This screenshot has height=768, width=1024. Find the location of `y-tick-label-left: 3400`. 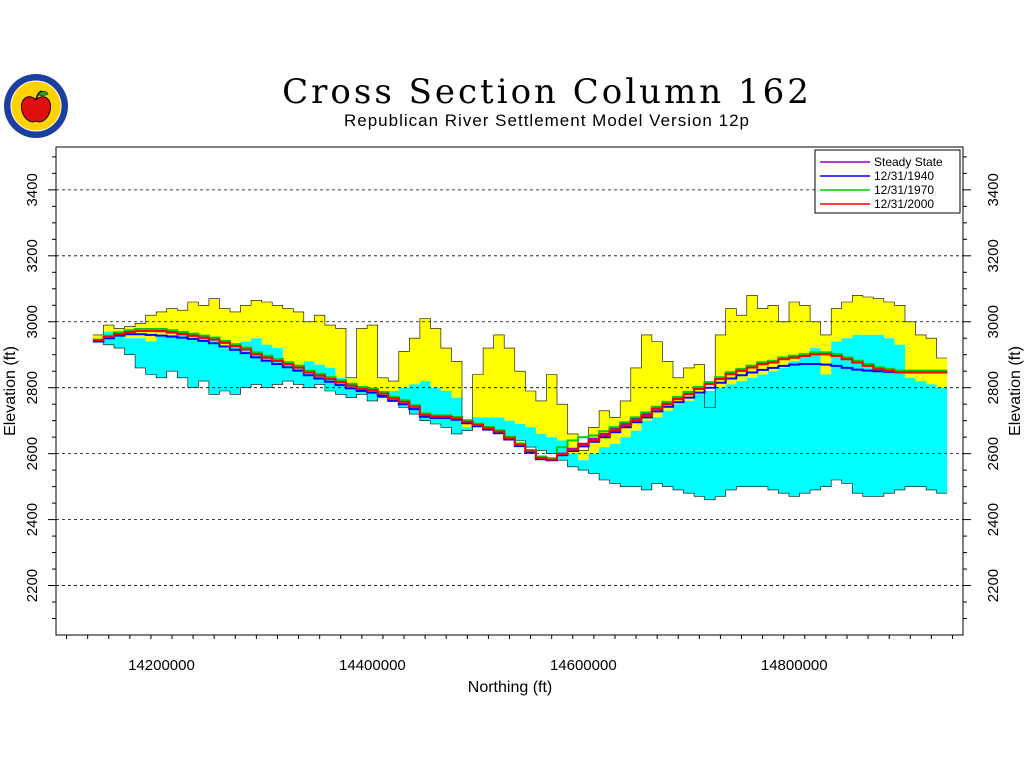

y-tick-label-left: 3400 is located at coordinates (32, 189).